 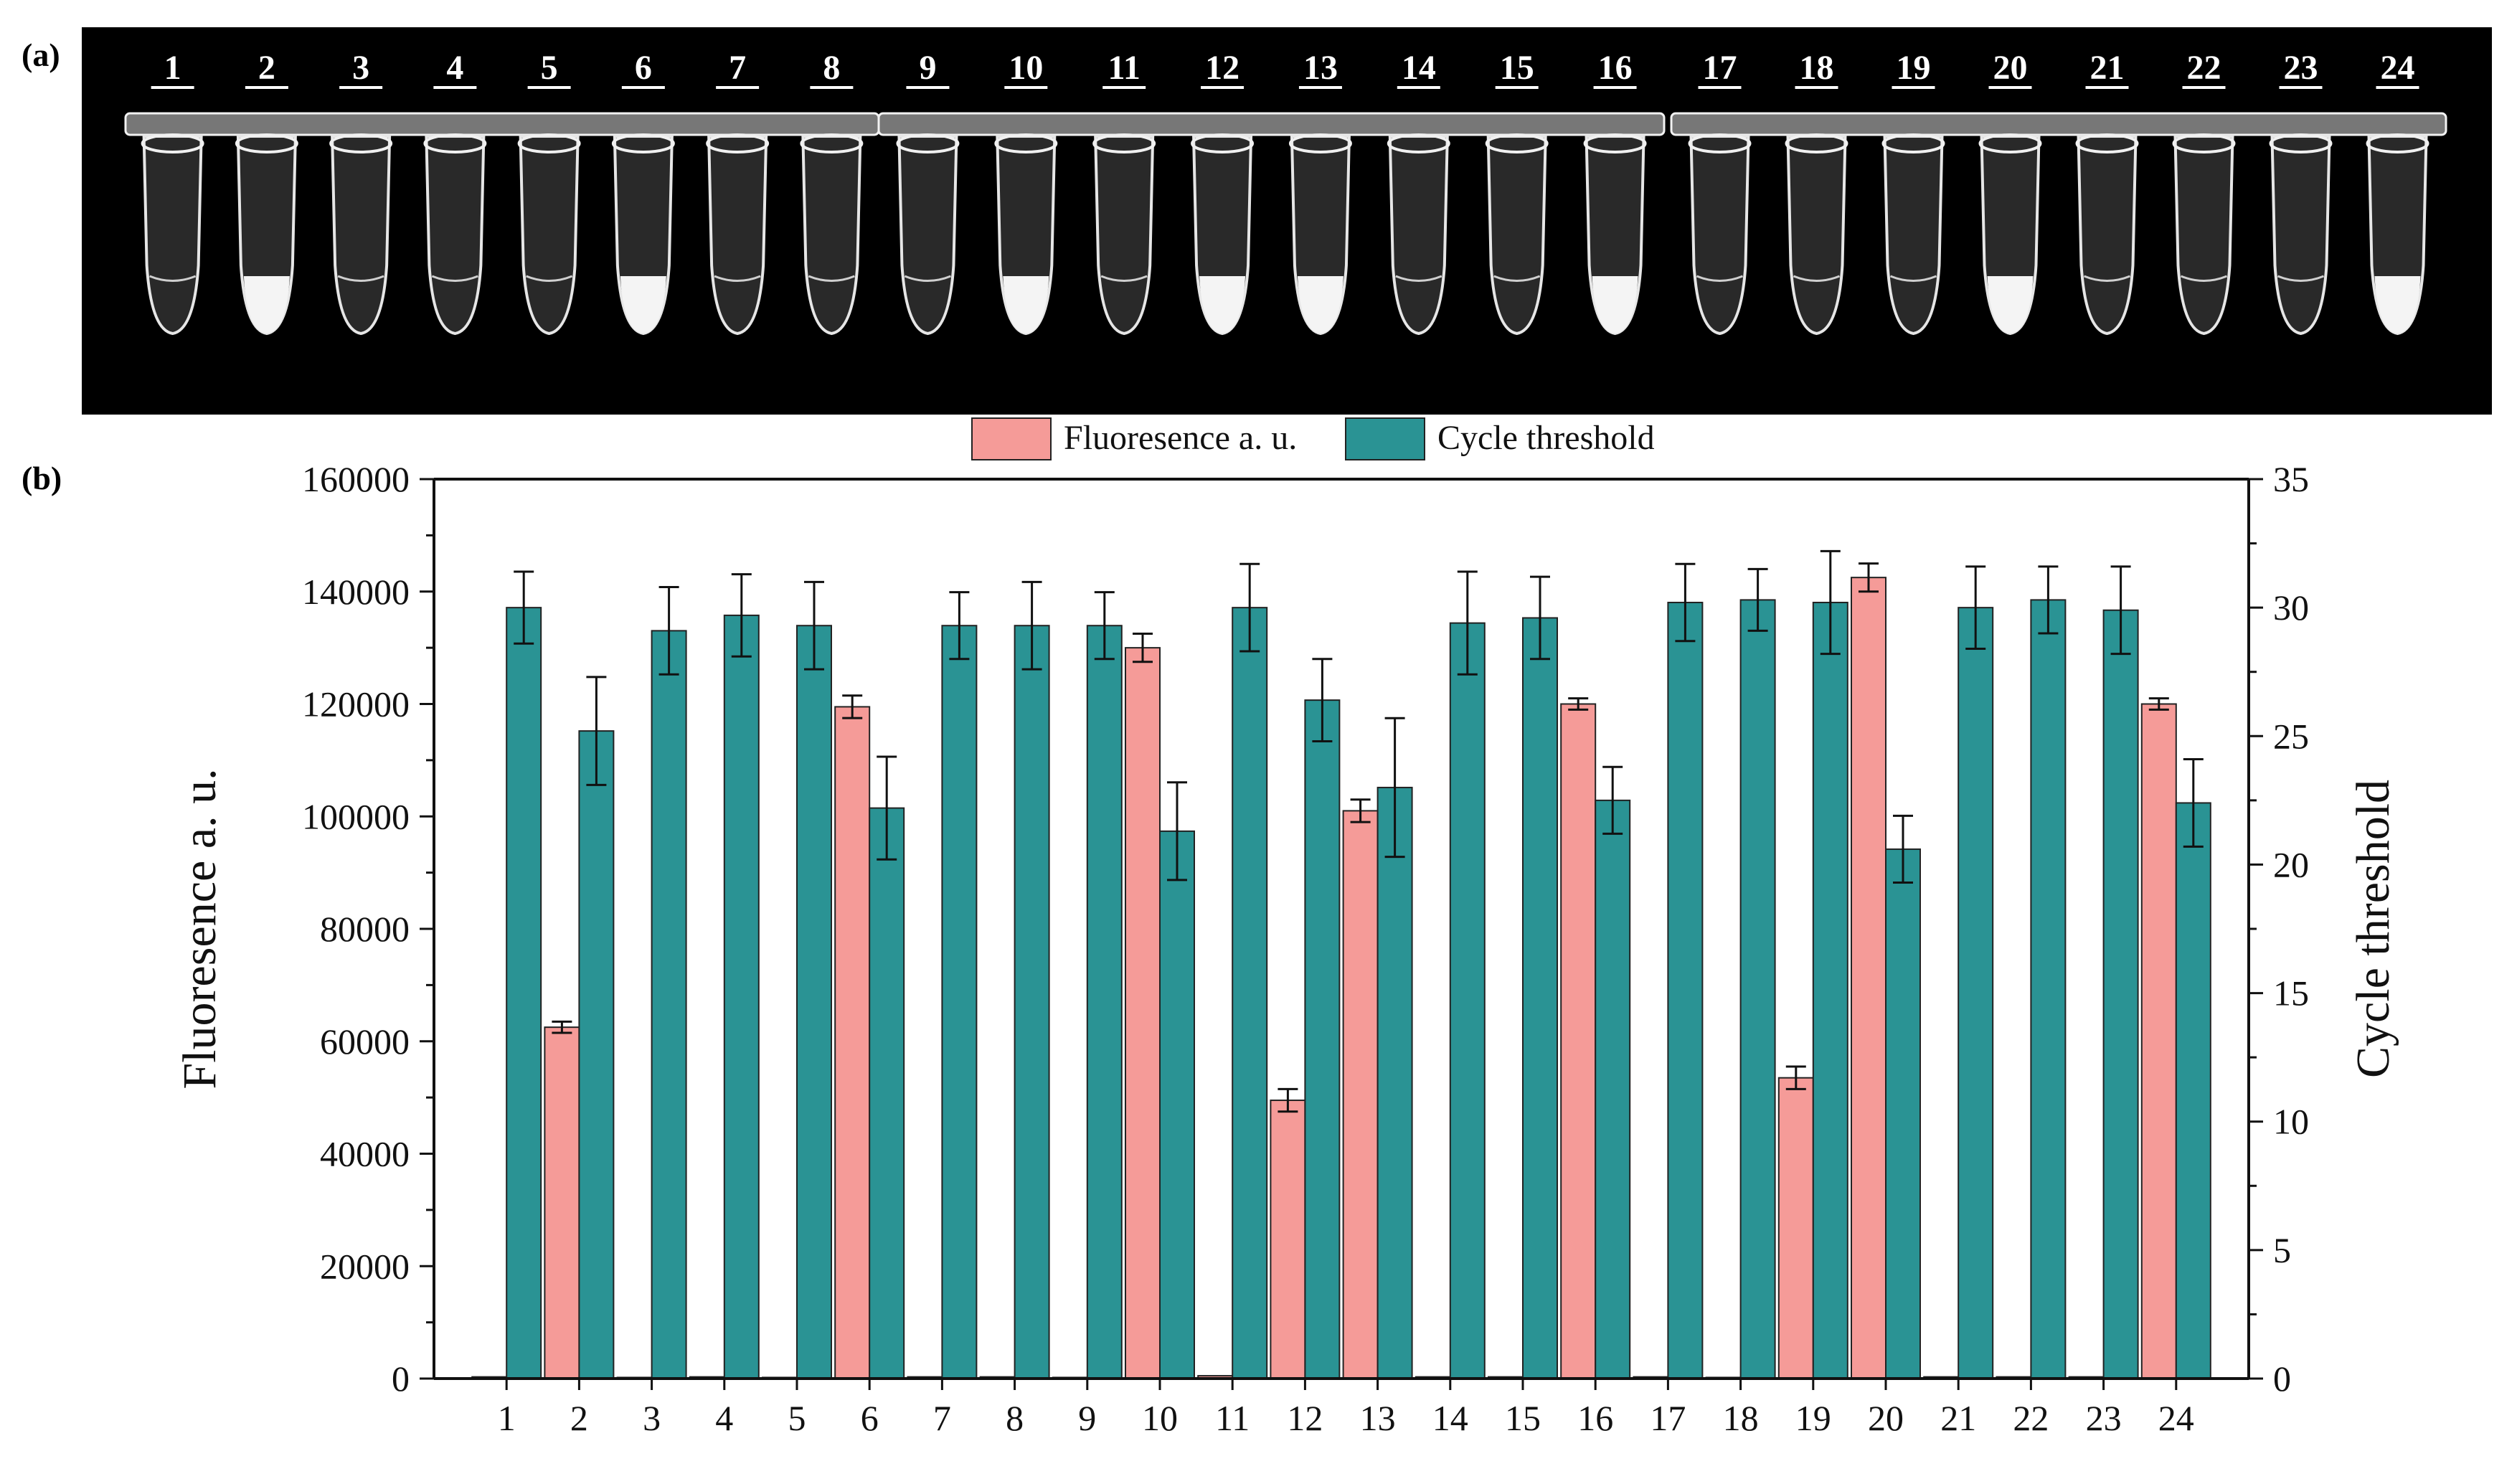 I want to click on y-tick-label-right: 10, so click(x=2291, y=1122).